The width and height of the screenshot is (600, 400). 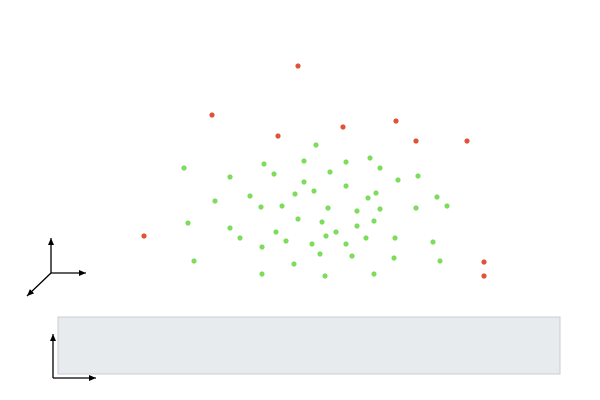 I want to click on xy-axes-icon, so click(x=73, y=357).